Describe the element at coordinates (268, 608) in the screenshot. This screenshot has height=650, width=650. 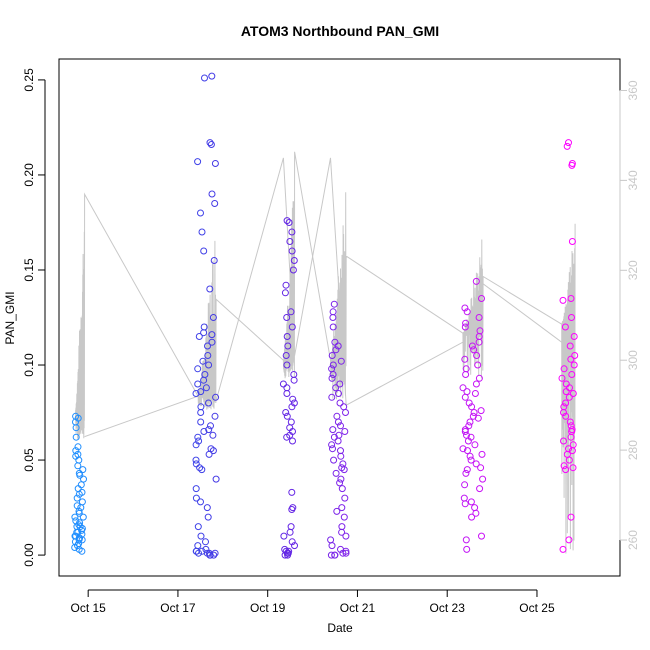
I see `x-tick-label: Oct 19` at that location.